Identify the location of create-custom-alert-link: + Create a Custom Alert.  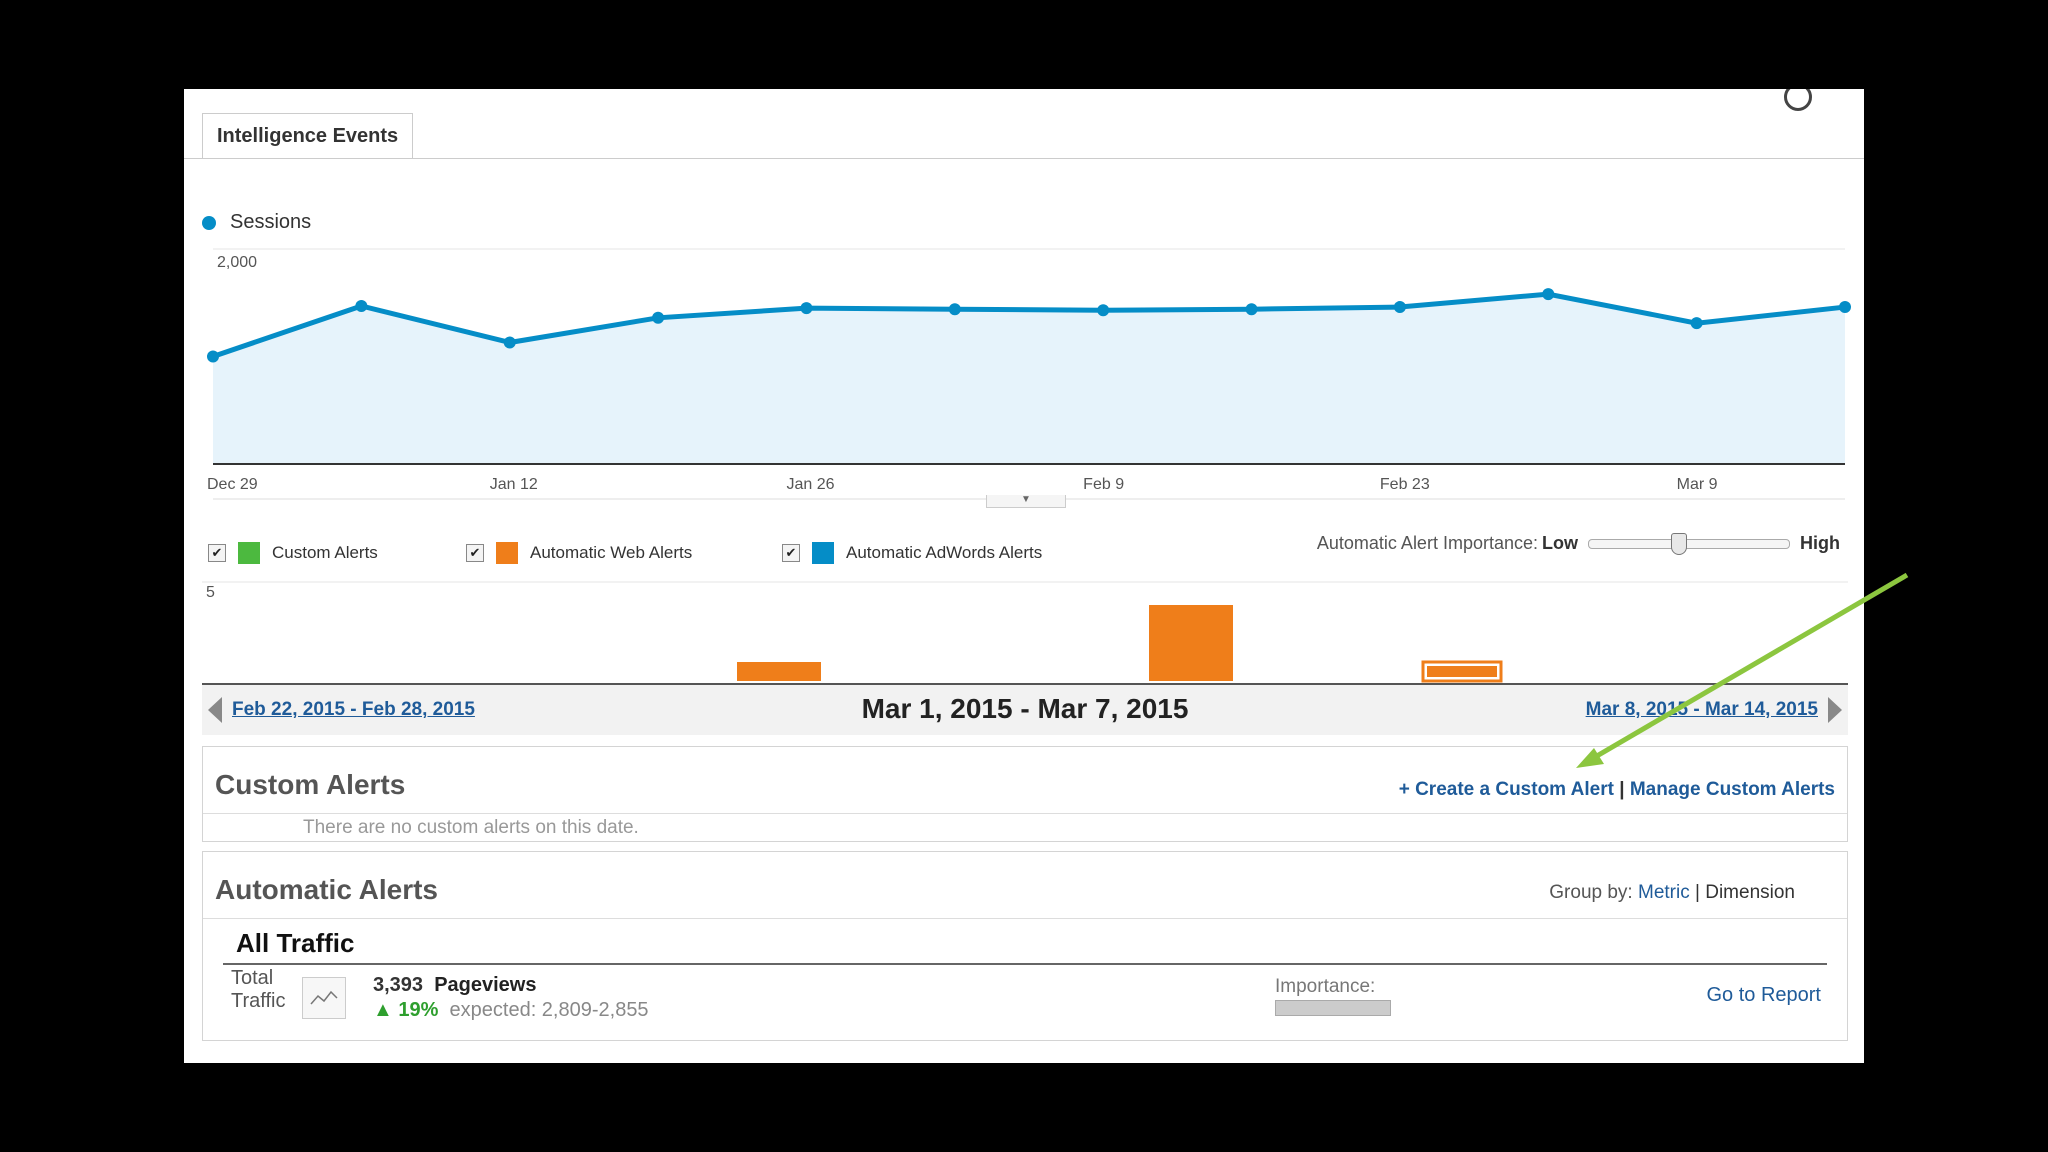
(1506, 789).